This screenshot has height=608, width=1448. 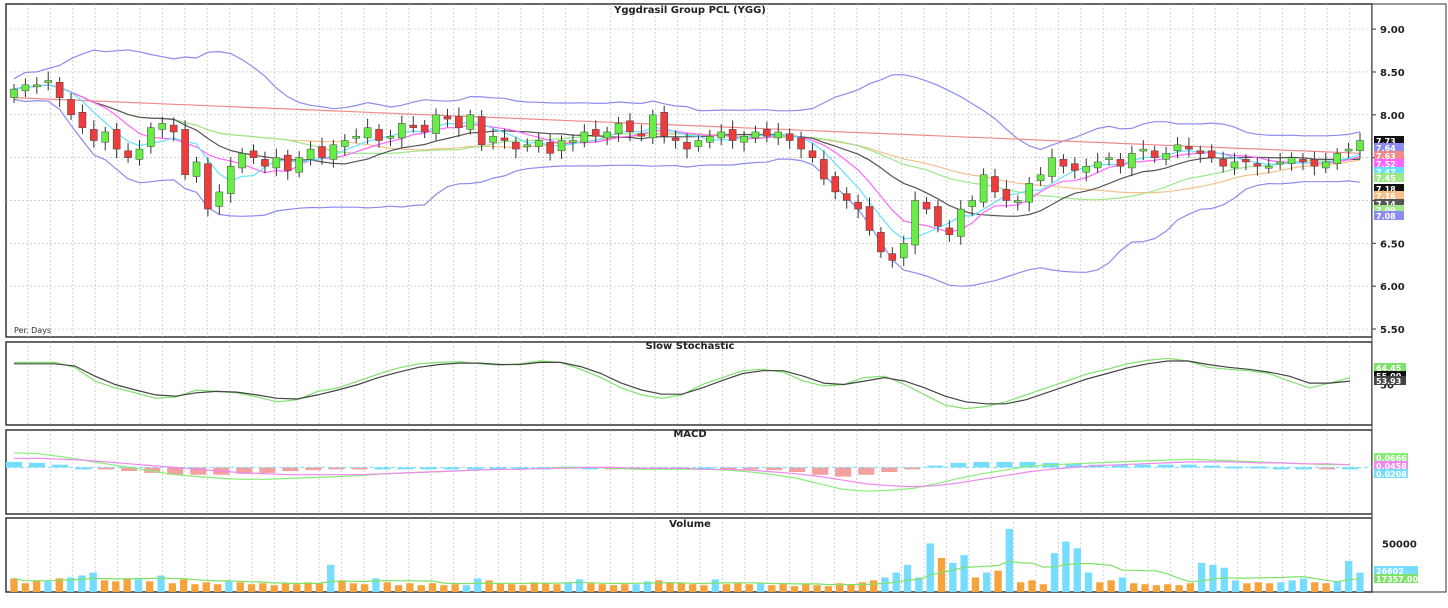 What do you see at coordinates (1386, 172) in the screenshot?
I see `last-value-label: 7.47` at bounding box center [1386, 172].